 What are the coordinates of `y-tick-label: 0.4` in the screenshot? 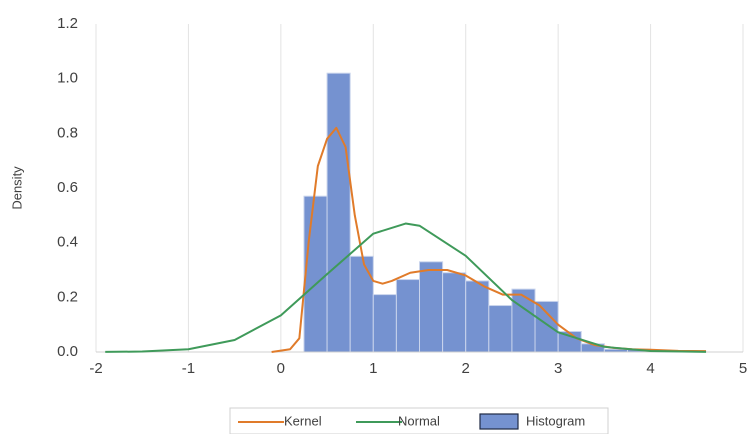 It's located at (67, 242).